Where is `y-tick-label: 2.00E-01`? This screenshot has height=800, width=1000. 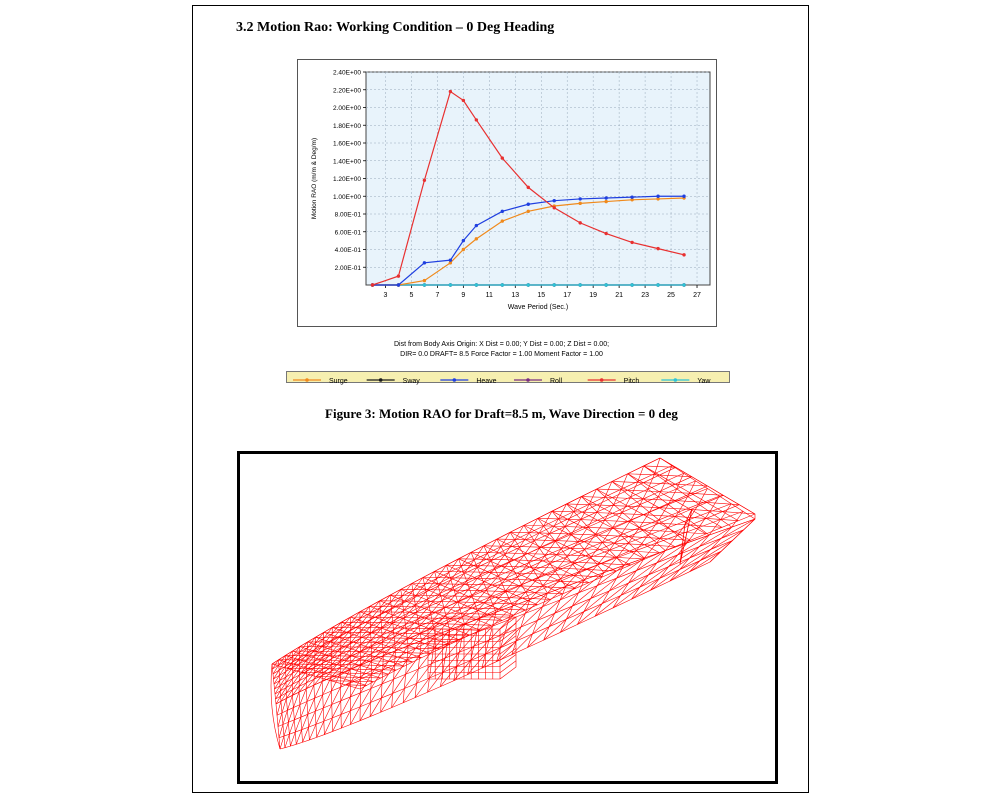 y-tick-label: 2.00E-01 is located at coordinates (348, 268).